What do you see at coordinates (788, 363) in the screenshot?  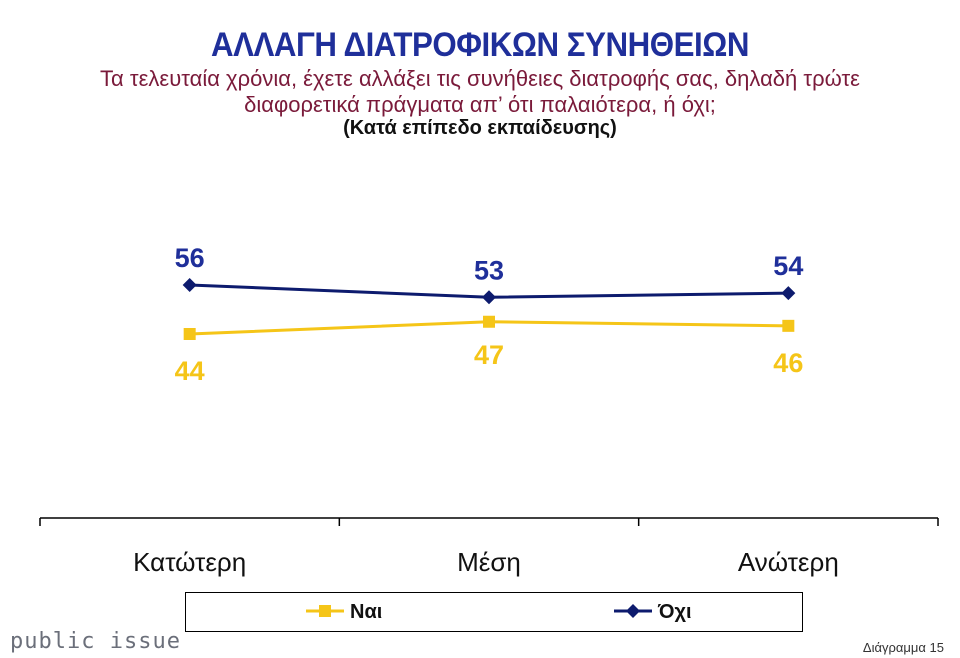 I see `data-label: 46` at bounding box center [788, 363].